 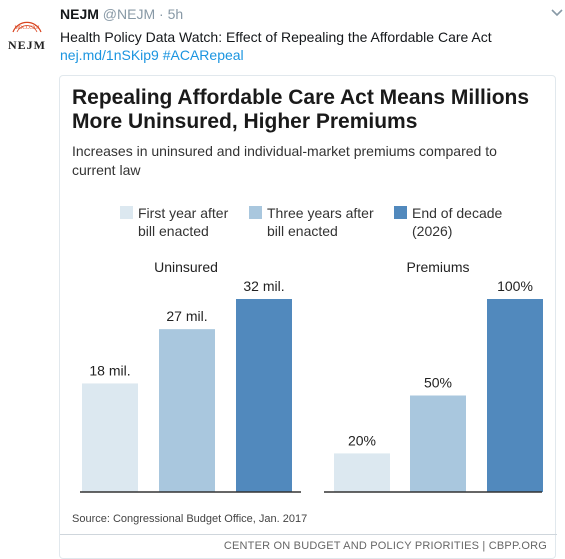 What do you see at coordinates (362, 440) in the screenshot?
I see `data-label: 20%` at bounding box center [362, 440].